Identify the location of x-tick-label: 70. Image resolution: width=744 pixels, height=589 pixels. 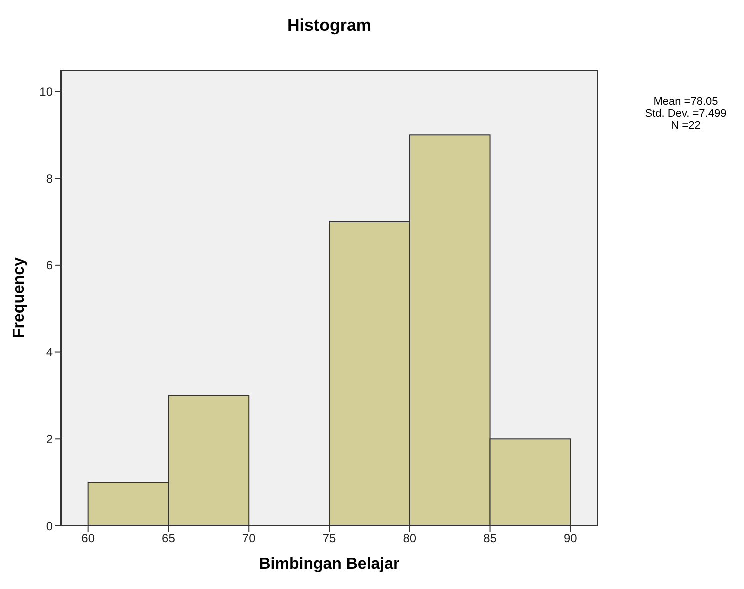
(249, 539).